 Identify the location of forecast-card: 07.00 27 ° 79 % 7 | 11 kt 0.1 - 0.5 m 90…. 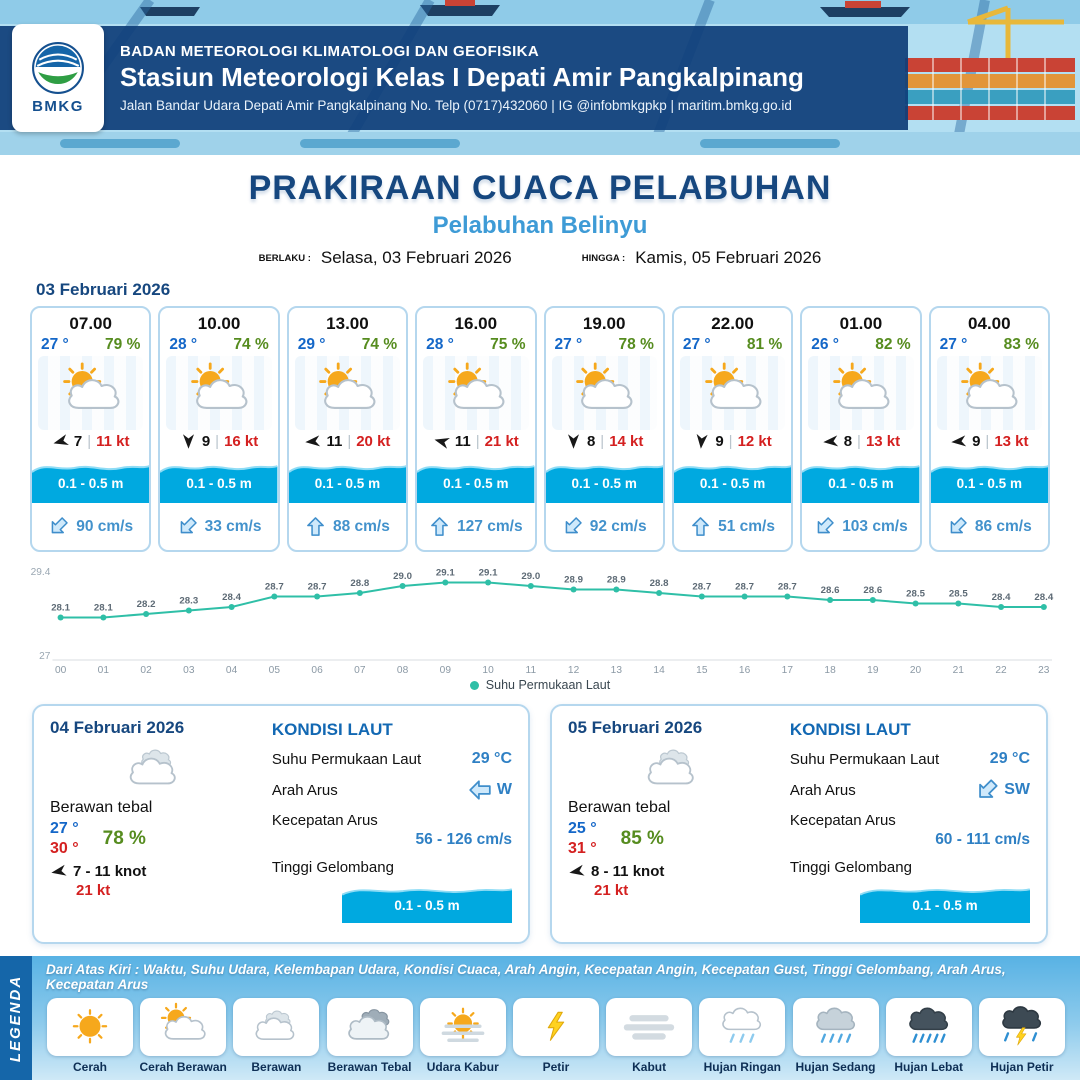
(91, 429).